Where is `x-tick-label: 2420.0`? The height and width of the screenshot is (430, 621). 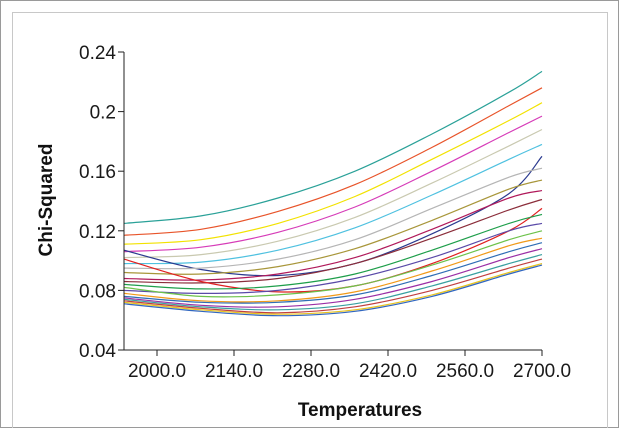
x-tick-label: 2420.0 is located at coordinates (388, 371).